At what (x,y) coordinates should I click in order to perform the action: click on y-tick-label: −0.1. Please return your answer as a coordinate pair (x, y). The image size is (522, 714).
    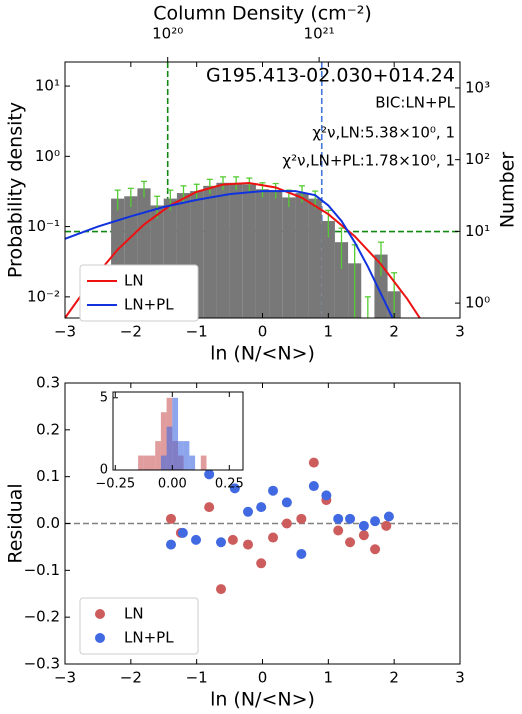
    Looking at the image, I should click on (42, 570).